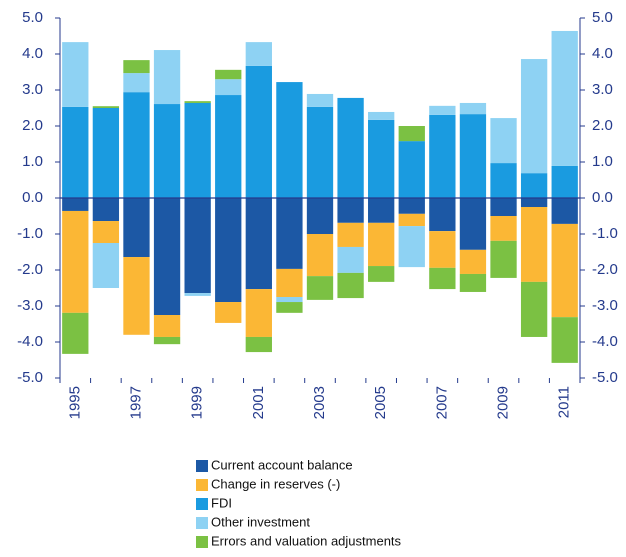 The height and width of the screenshot is (557, 626). Describe the element at coordinates (221, 502) in the screenshot. I see `legend-label: FDI` at that location.